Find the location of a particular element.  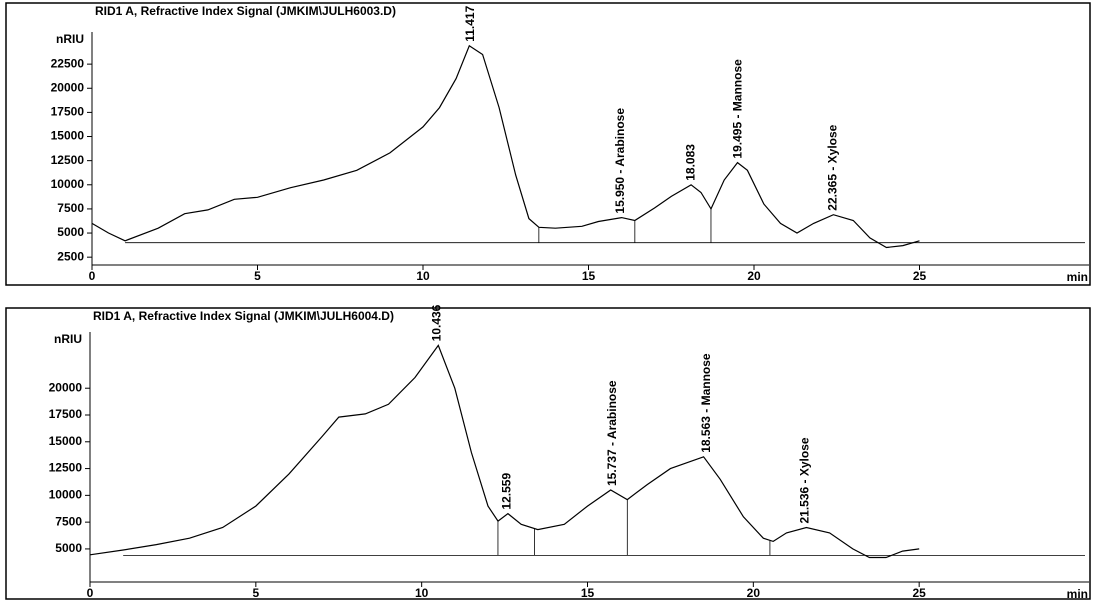

peak-label: 15.950 - Arabinose is located at coordinates (620, 161).